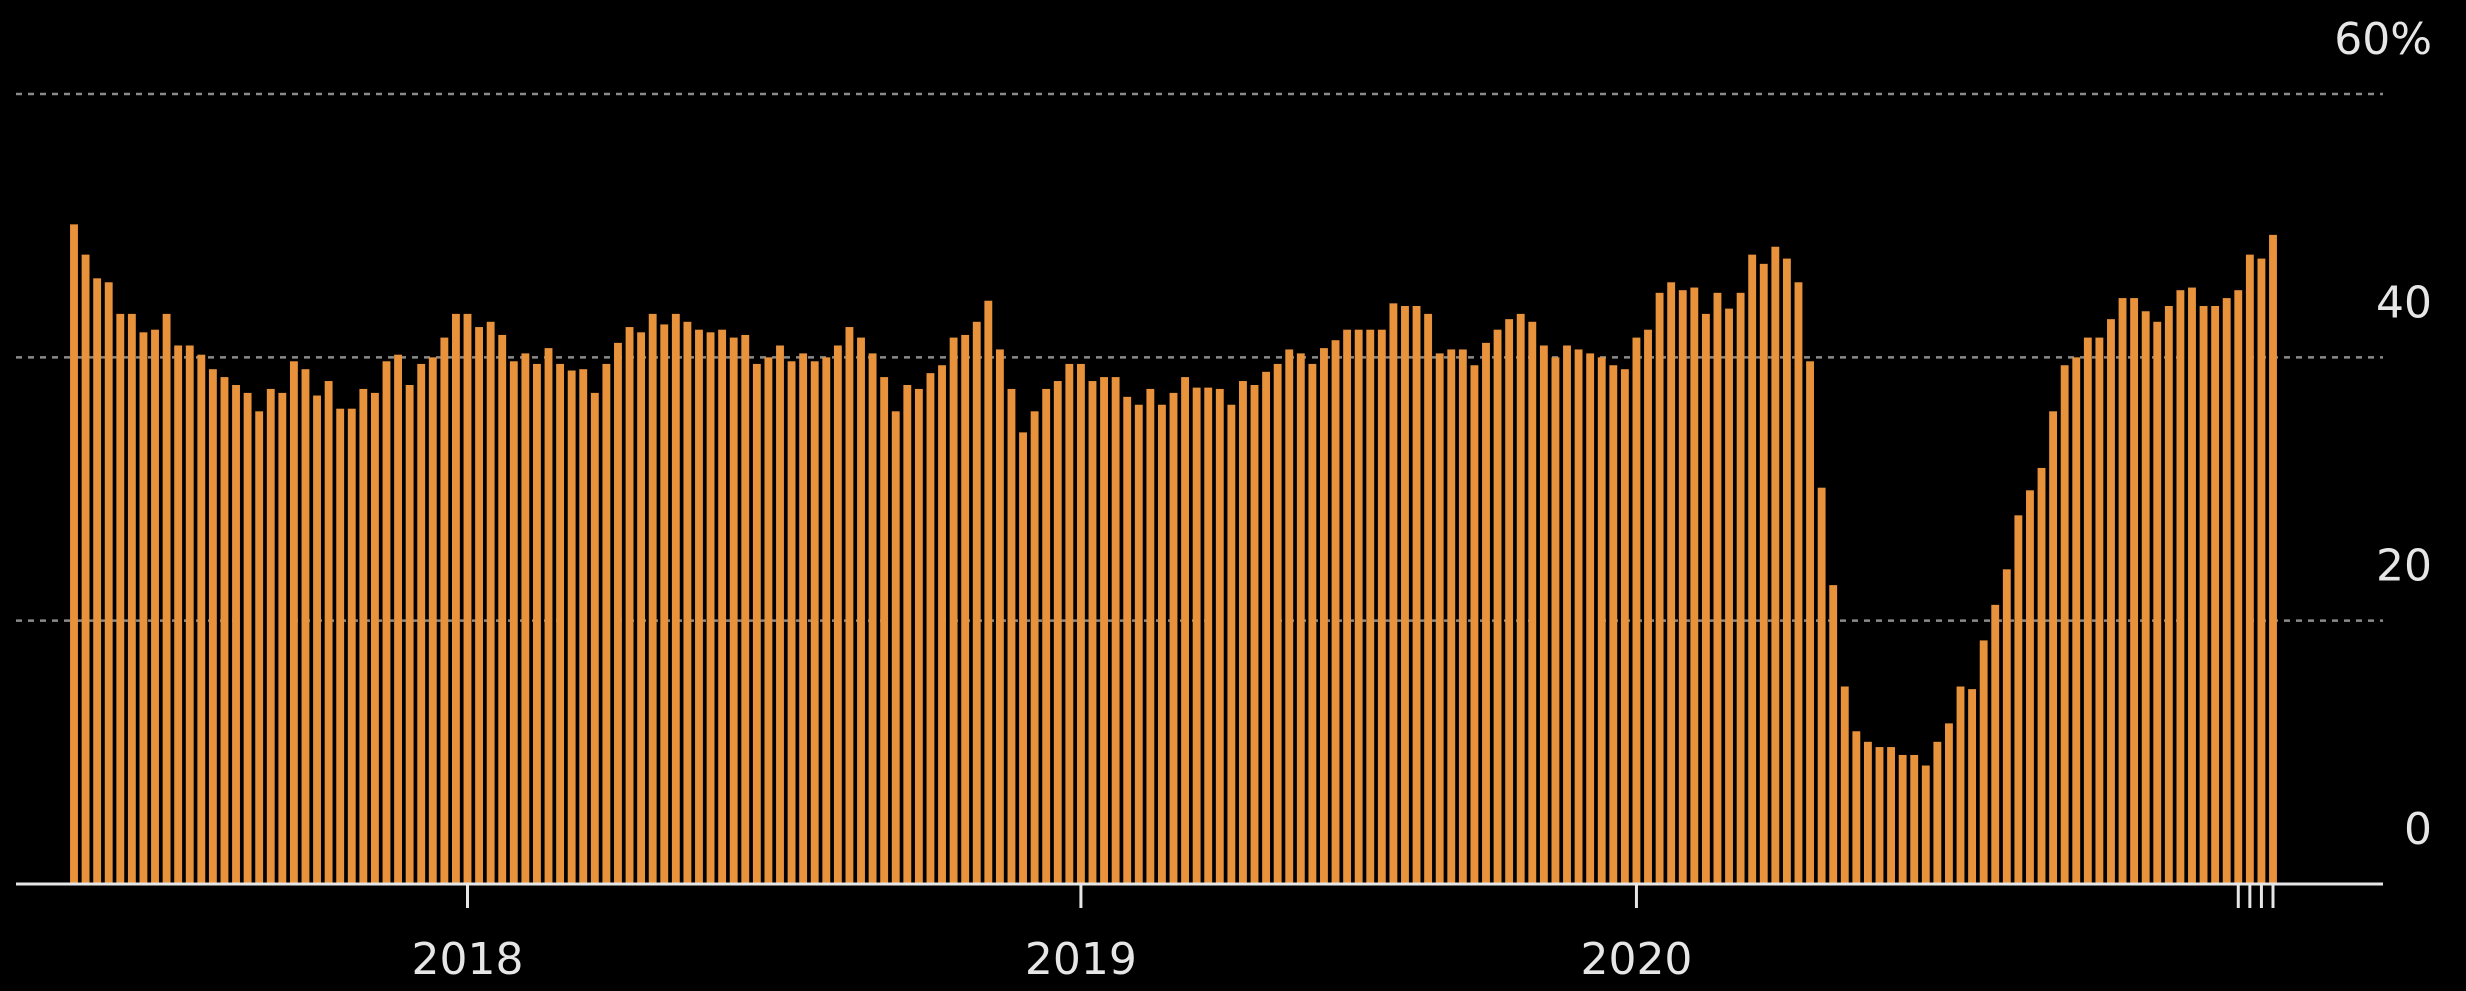  I want to click on x-tick-label: 2019, so click(1081, 959).